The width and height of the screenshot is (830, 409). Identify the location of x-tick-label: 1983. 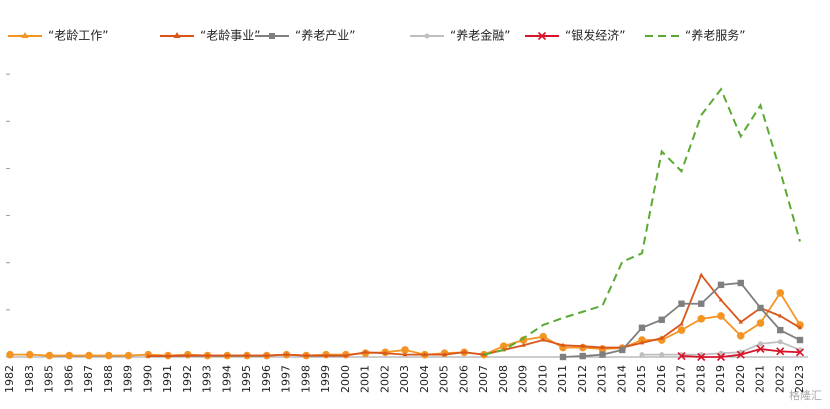
(29, 379).